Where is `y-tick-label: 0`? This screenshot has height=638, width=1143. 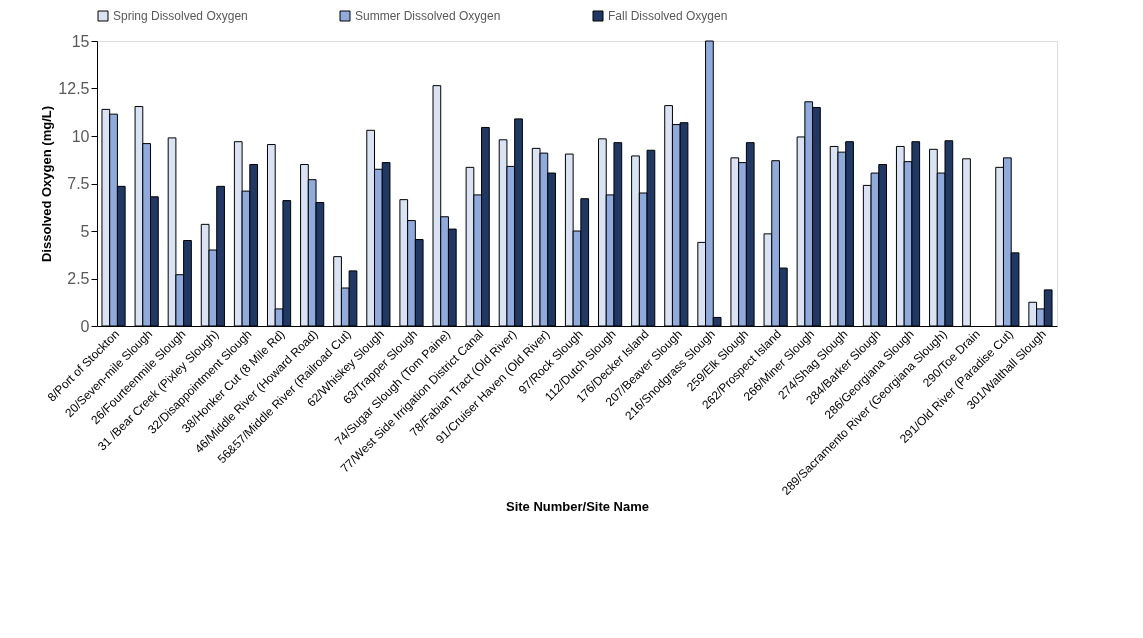
y-tick-label: 0 is located at coordinates (85, 326).